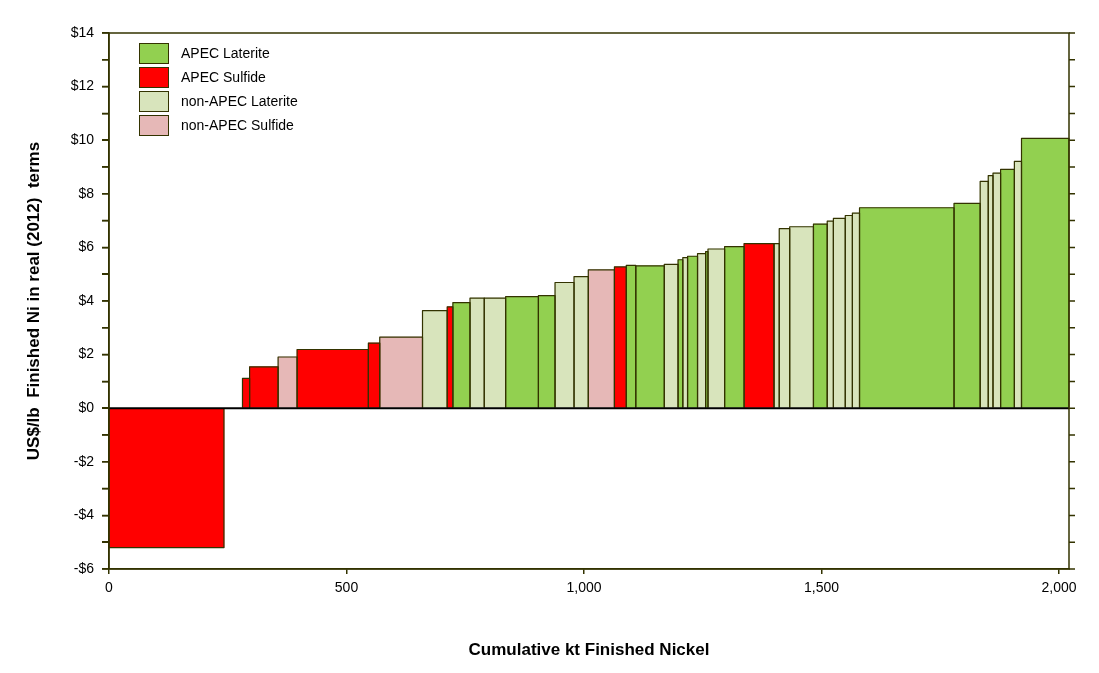 This screenshot has width=1099, height=673. Describe the element at coordinates (86, 299) in the screenshot. I see `y-tick-label: $4` at that location.